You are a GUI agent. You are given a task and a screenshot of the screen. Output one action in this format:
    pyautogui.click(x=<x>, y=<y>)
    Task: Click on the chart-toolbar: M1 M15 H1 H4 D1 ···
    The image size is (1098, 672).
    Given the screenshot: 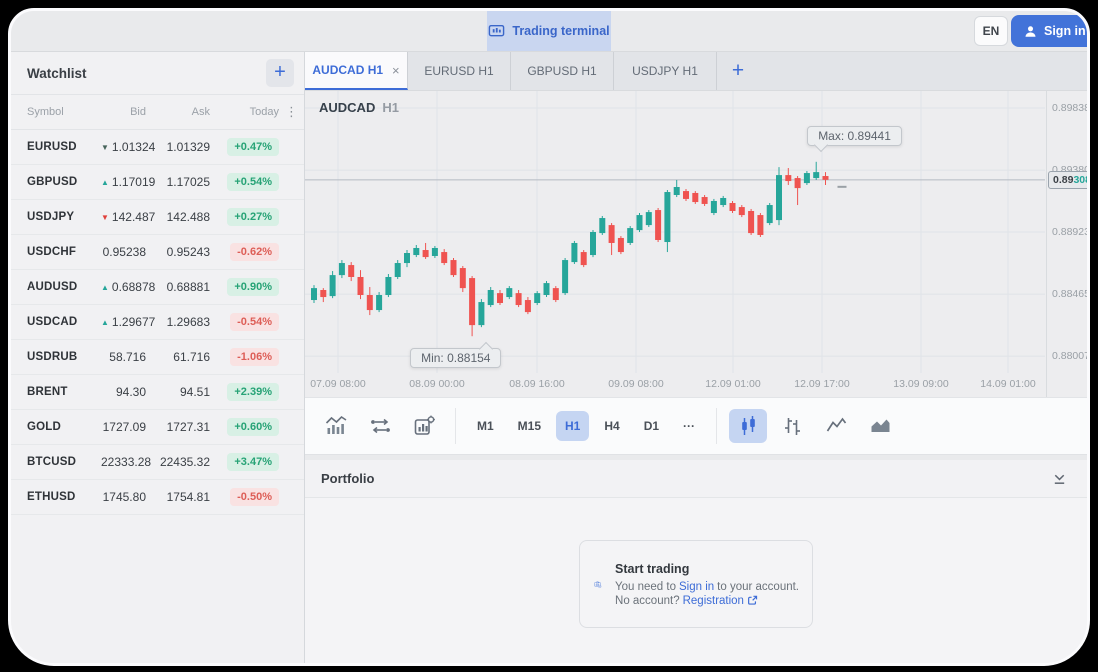 What is the action you would take?
    pyautogui.click(x=696, y=425)
    